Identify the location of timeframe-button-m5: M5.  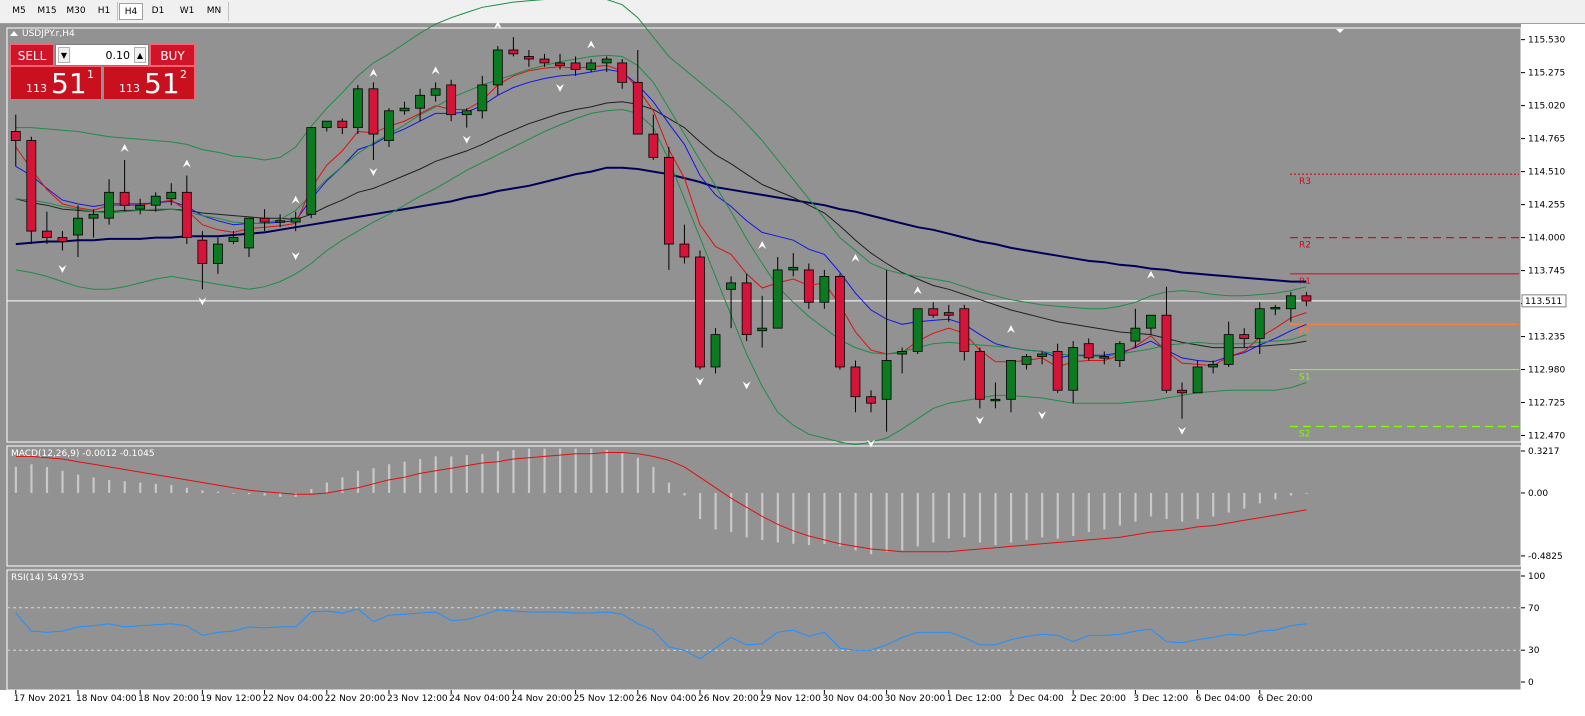
(19, 11).